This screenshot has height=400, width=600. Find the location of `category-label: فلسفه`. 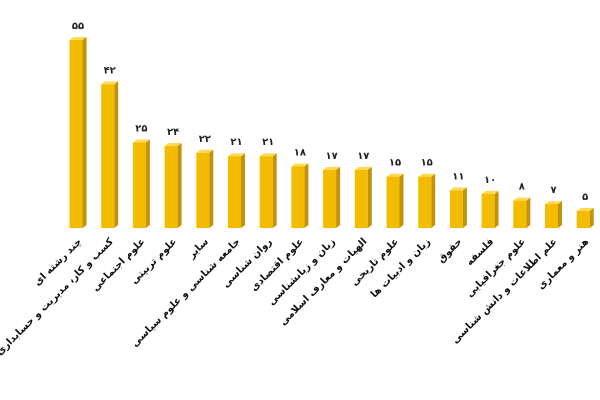

category-label: فلسفه is located at coordinates (480, 252).